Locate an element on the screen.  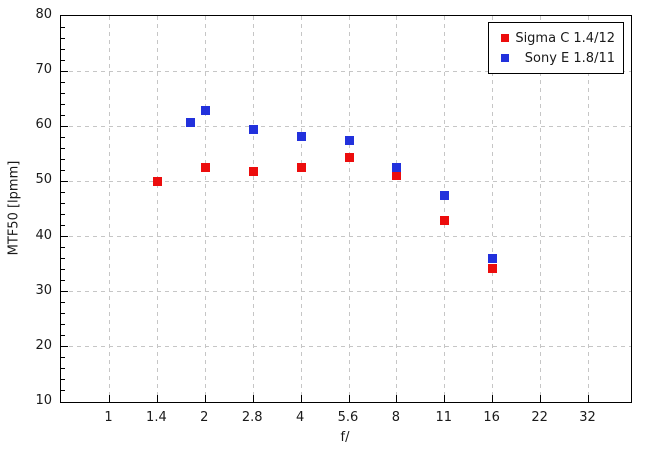
legend-marker-sony is located at coordinates (505, 58).